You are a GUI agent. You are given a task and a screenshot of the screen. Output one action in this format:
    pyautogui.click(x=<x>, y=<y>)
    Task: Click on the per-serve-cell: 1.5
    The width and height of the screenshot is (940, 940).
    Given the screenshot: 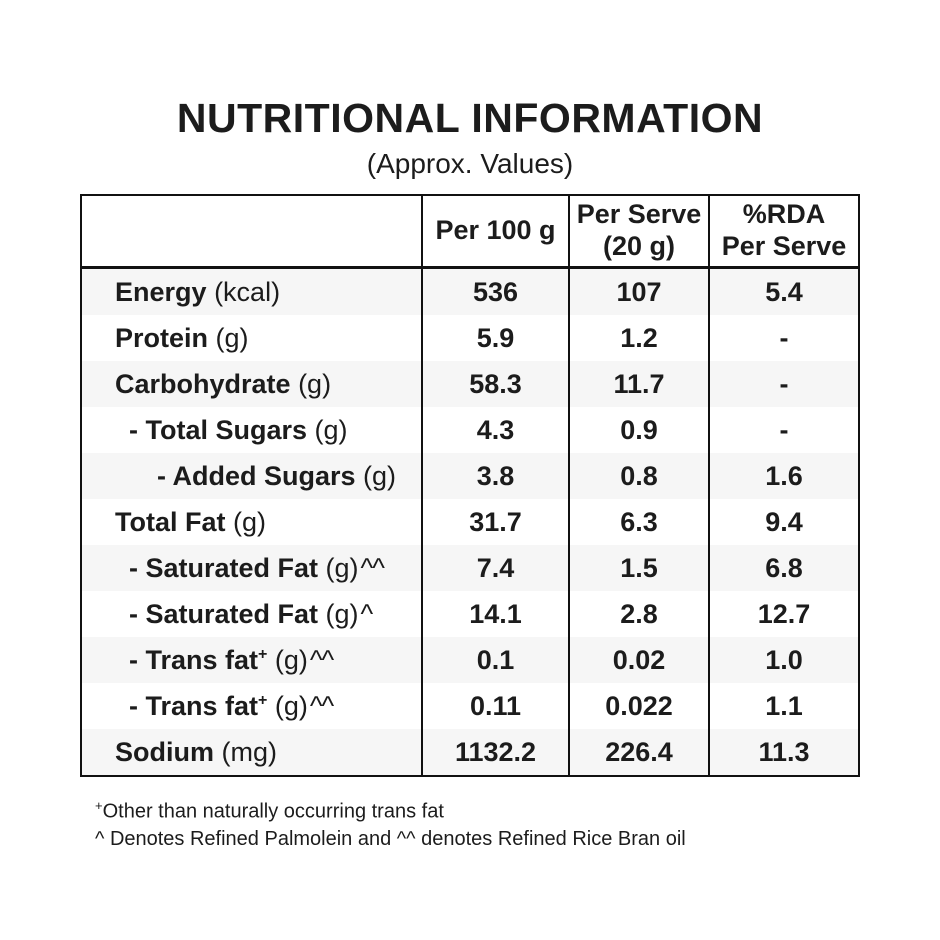 What is the action you would take?
    pyautogui.click(x=638, y=568)
    